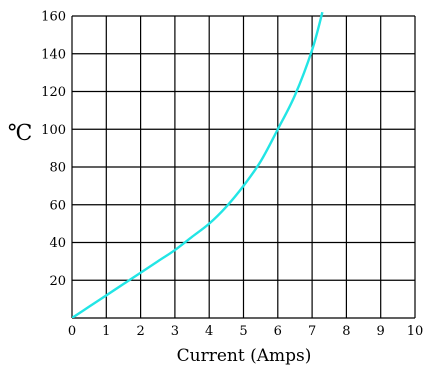 The image size is (425, 369). What do you see at coordinates (72, 331) in the screenshot?
I see `x-tick-label-0: 0` at bounding box center [72, 331].